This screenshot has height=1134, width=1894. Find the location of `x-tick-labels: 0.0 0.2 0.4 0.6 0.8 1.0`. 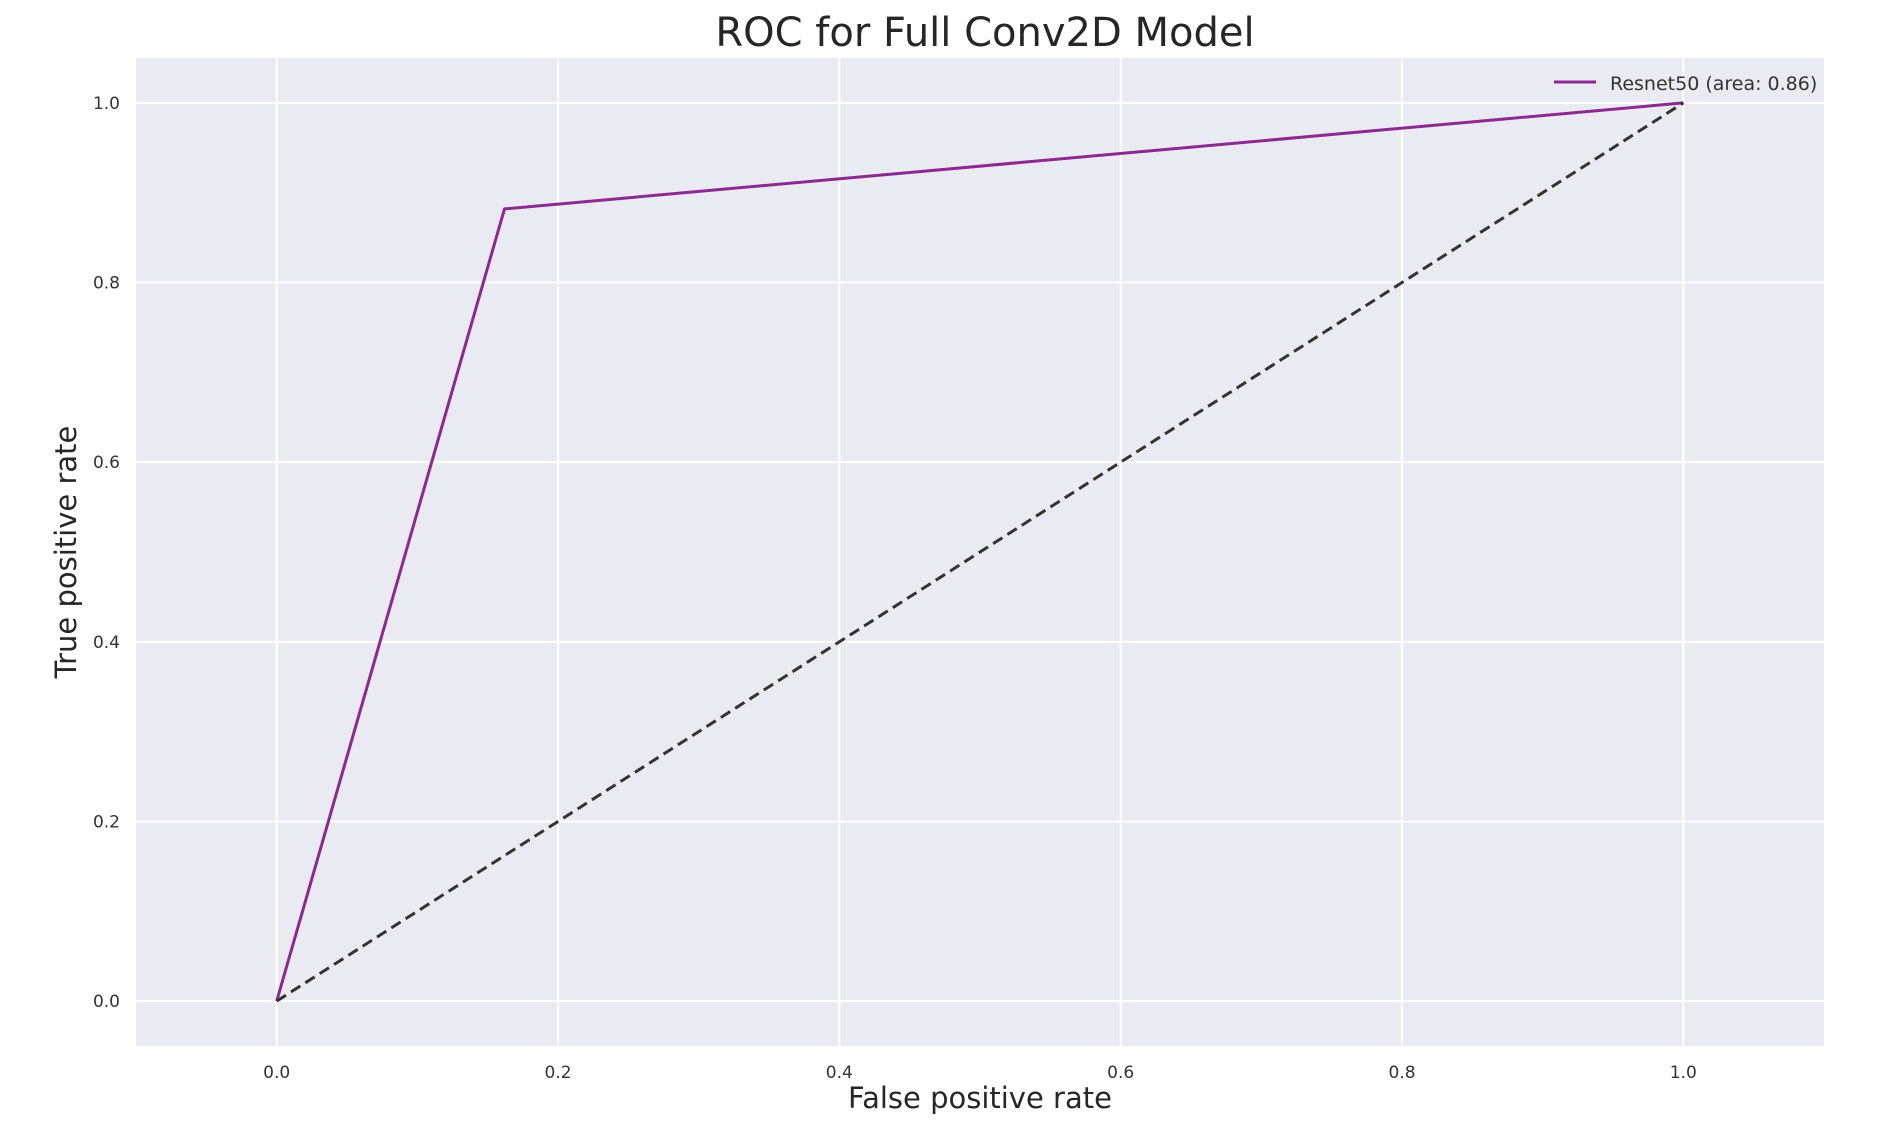

x-tick-labels: 0.0 0.2 0.4 0.6 0.8 1.0 is located at coordinates (980, 1073).